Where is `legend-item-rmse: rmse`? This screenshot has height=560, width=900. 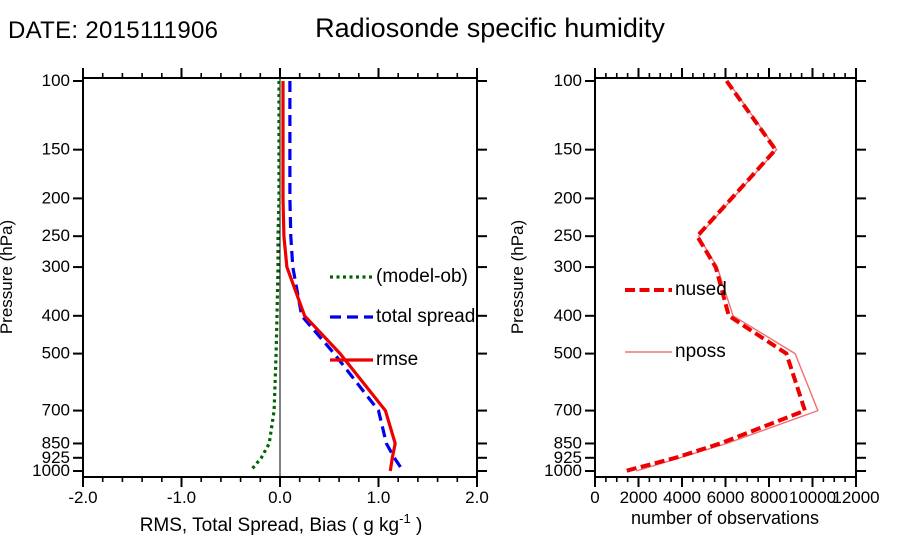 legend-item-rmse: rmse is located at coordinates (374, 359).